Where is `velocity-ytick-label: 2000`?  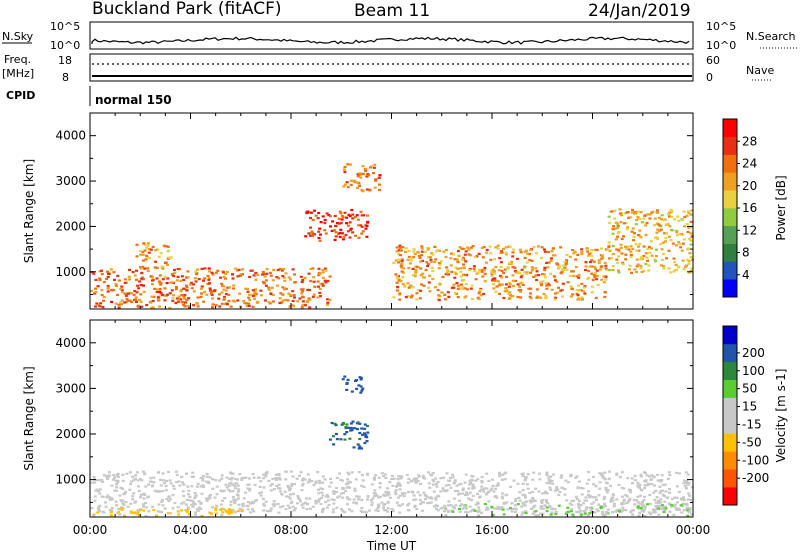
velocity-ytick-label: 2000 is located at coordinates (70, 434).